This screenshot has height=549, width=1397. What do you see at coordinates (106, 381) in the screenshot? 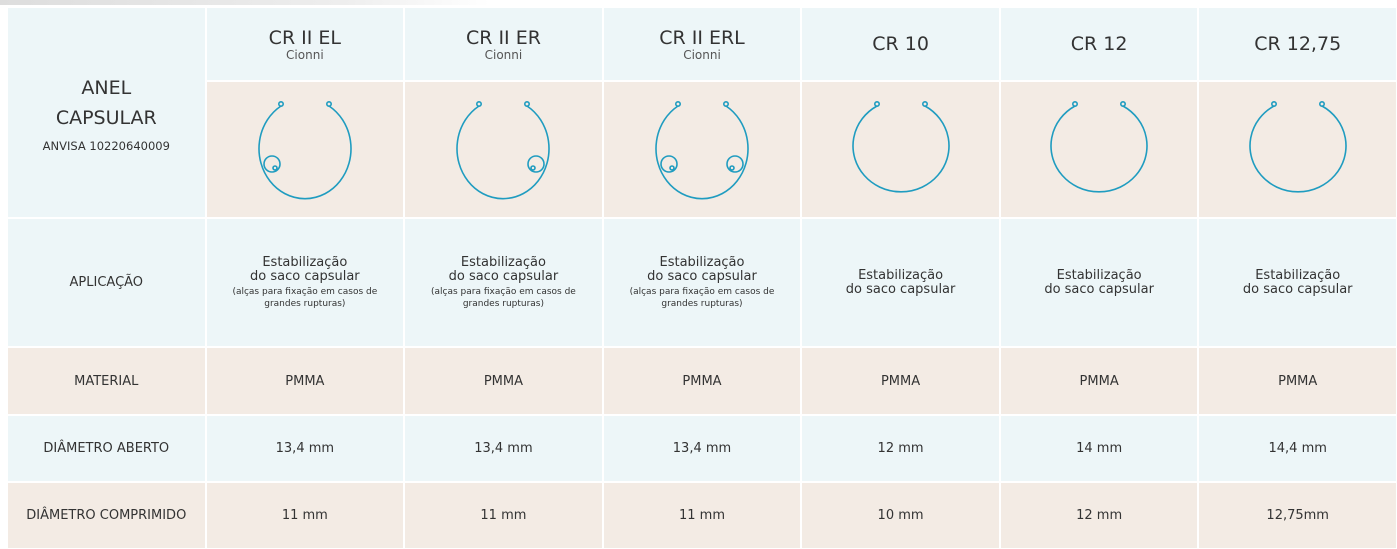
I see `row-label: MATERIAL` at bounding box center [106, 381].